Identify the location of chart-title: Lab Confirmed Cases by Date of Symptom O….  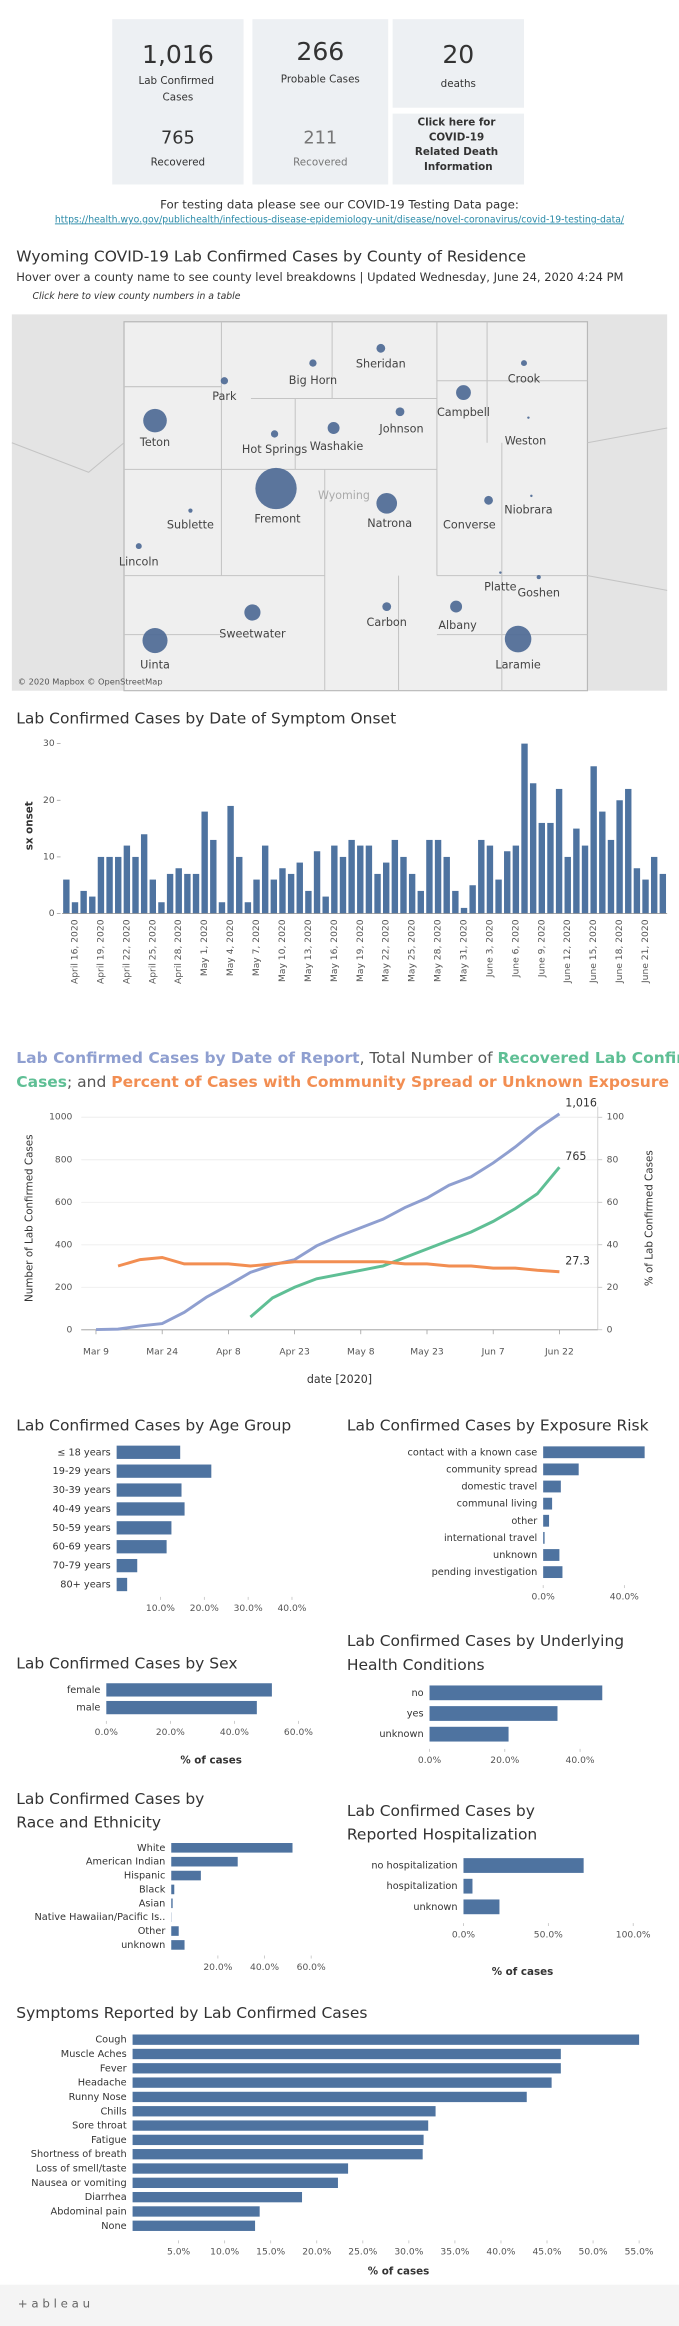
(206, 718).